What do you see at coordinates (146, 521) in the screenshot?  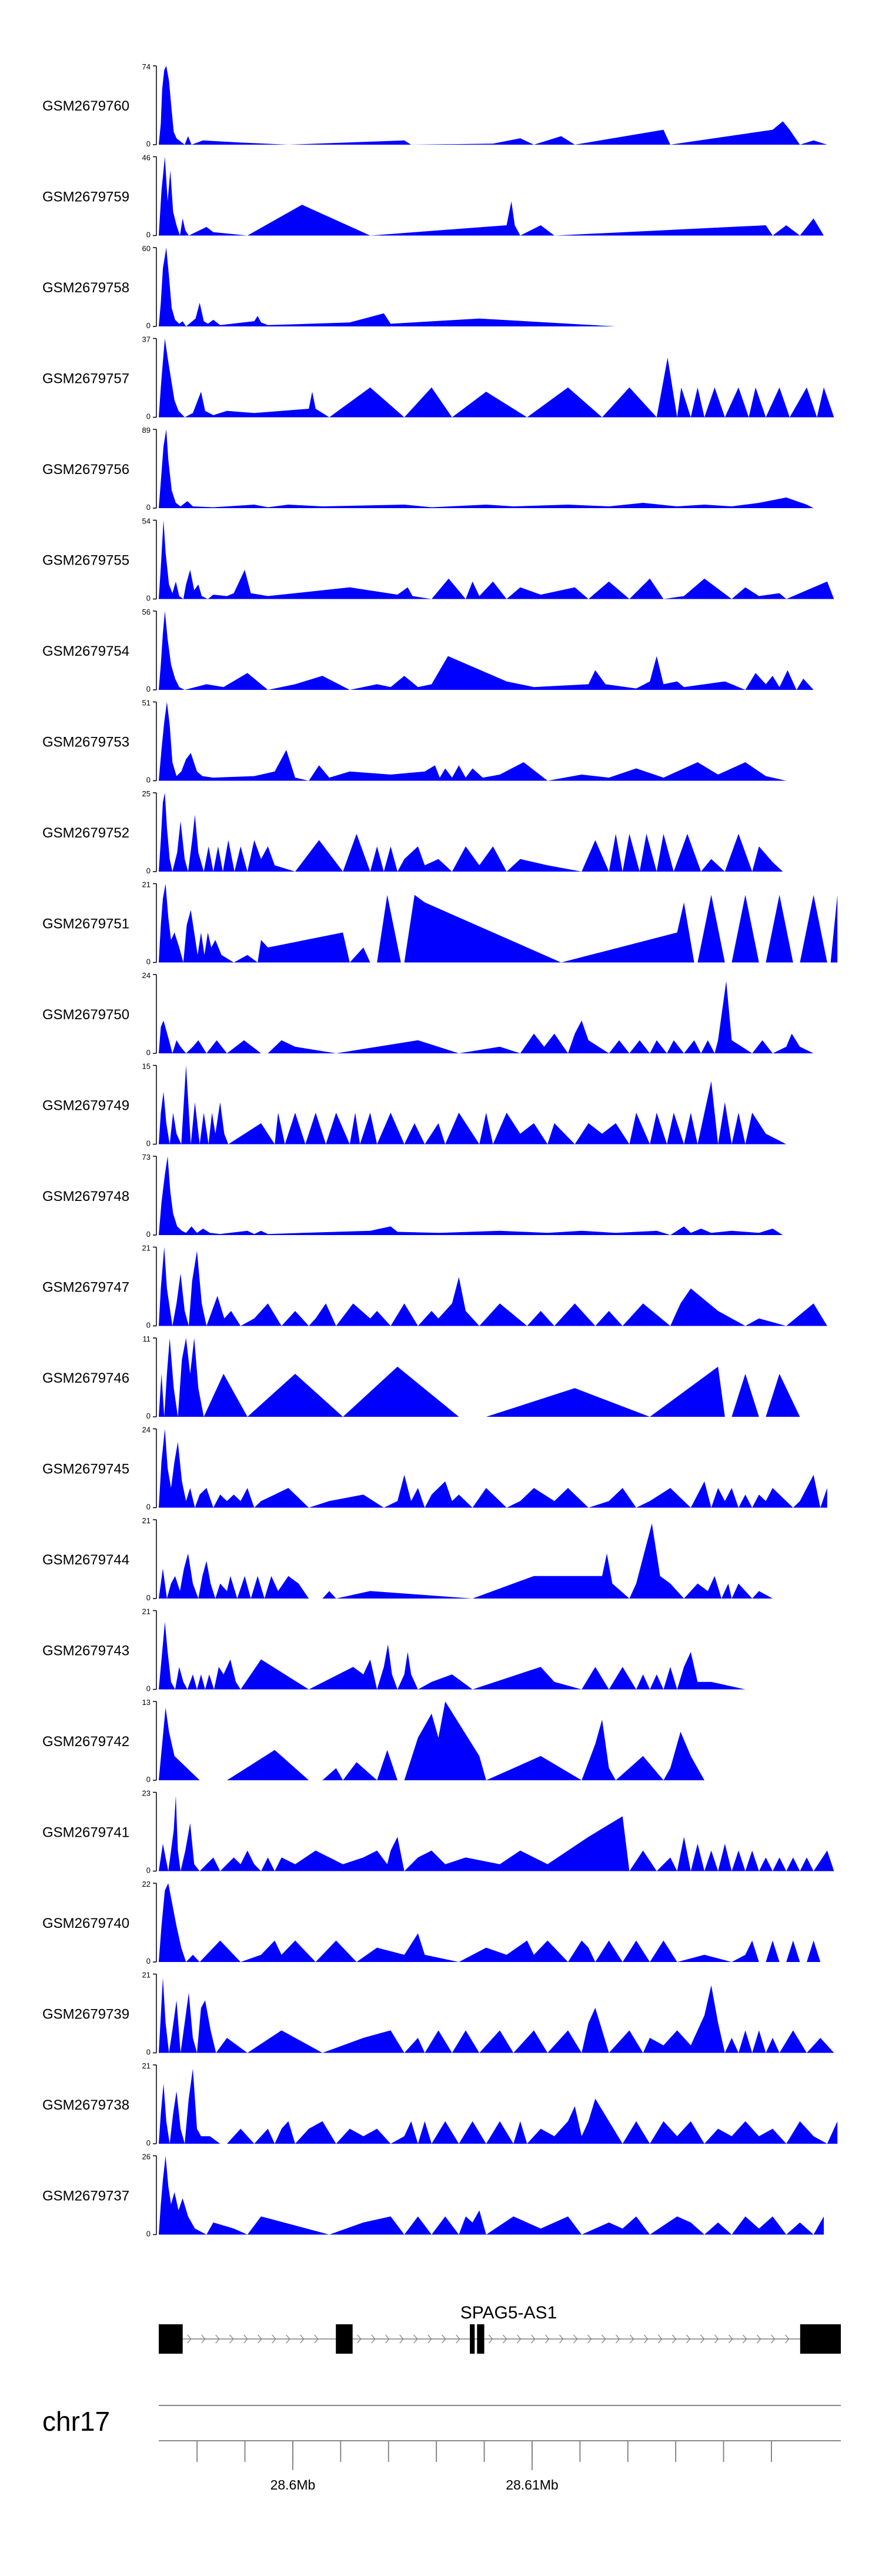 I see `y-max-label: 54` at bounding box center [146, 521].